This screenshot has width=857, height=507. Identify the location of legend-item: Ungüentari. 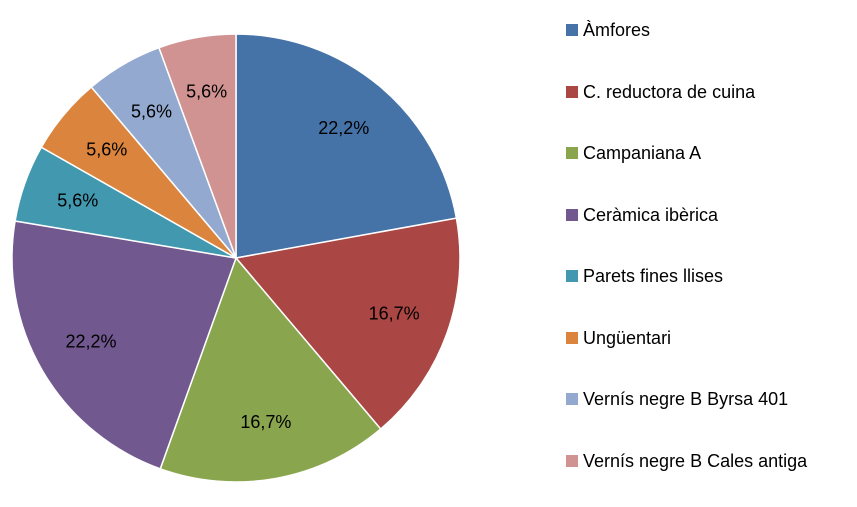
(691, 338).